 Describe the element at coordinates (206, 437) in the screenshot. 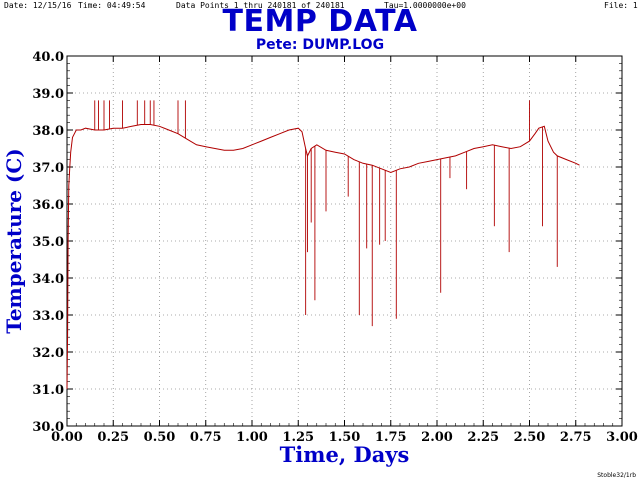

I see `x-tick-label: 0.75` at that location.